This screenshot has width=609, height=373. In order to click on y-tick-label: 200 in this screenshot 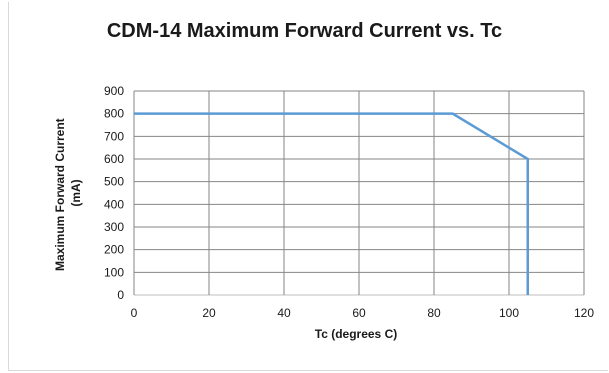, I will do `click(114, 250)`.